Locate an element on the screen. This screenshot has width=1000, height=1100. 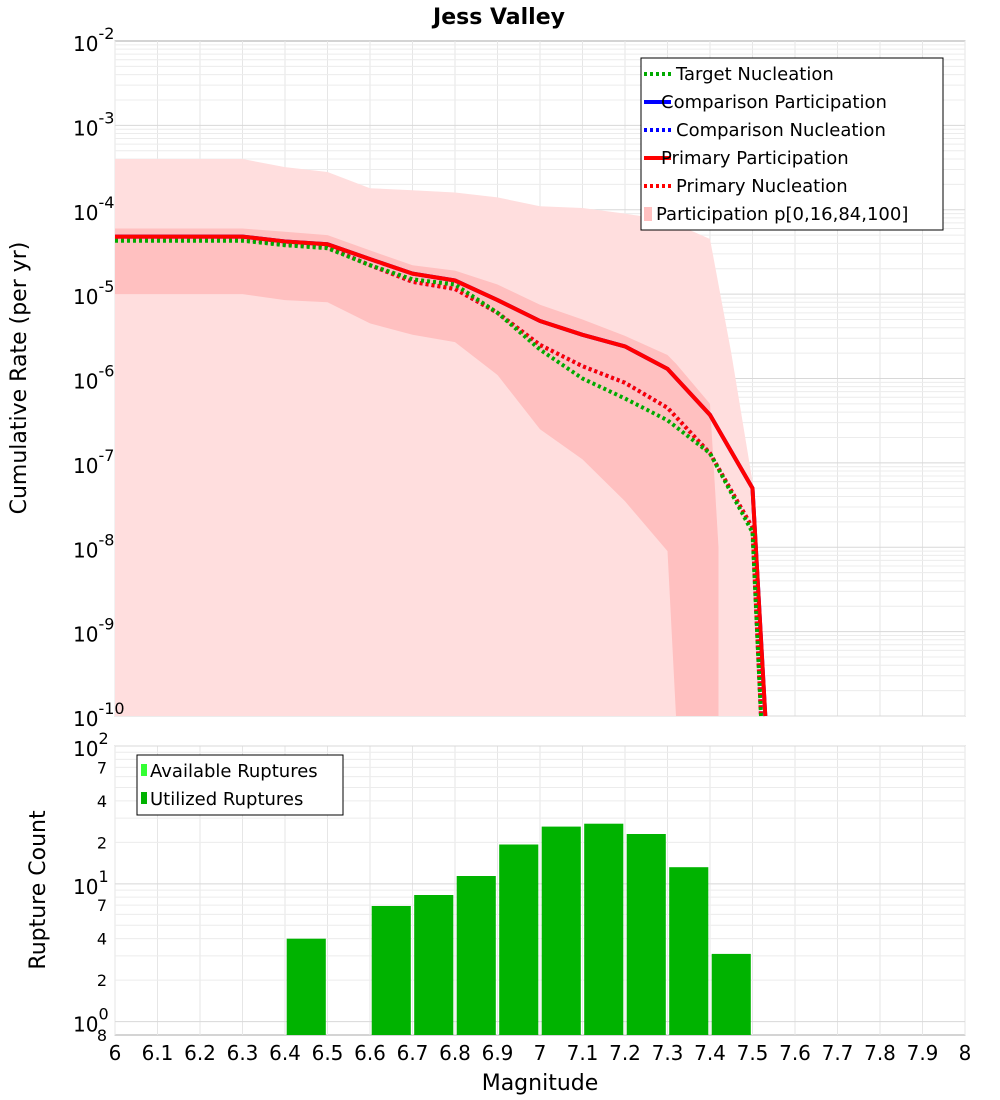
count-plot-legend: Available Ruptures Utilized Ruptures is located at coordinates (240, 785).